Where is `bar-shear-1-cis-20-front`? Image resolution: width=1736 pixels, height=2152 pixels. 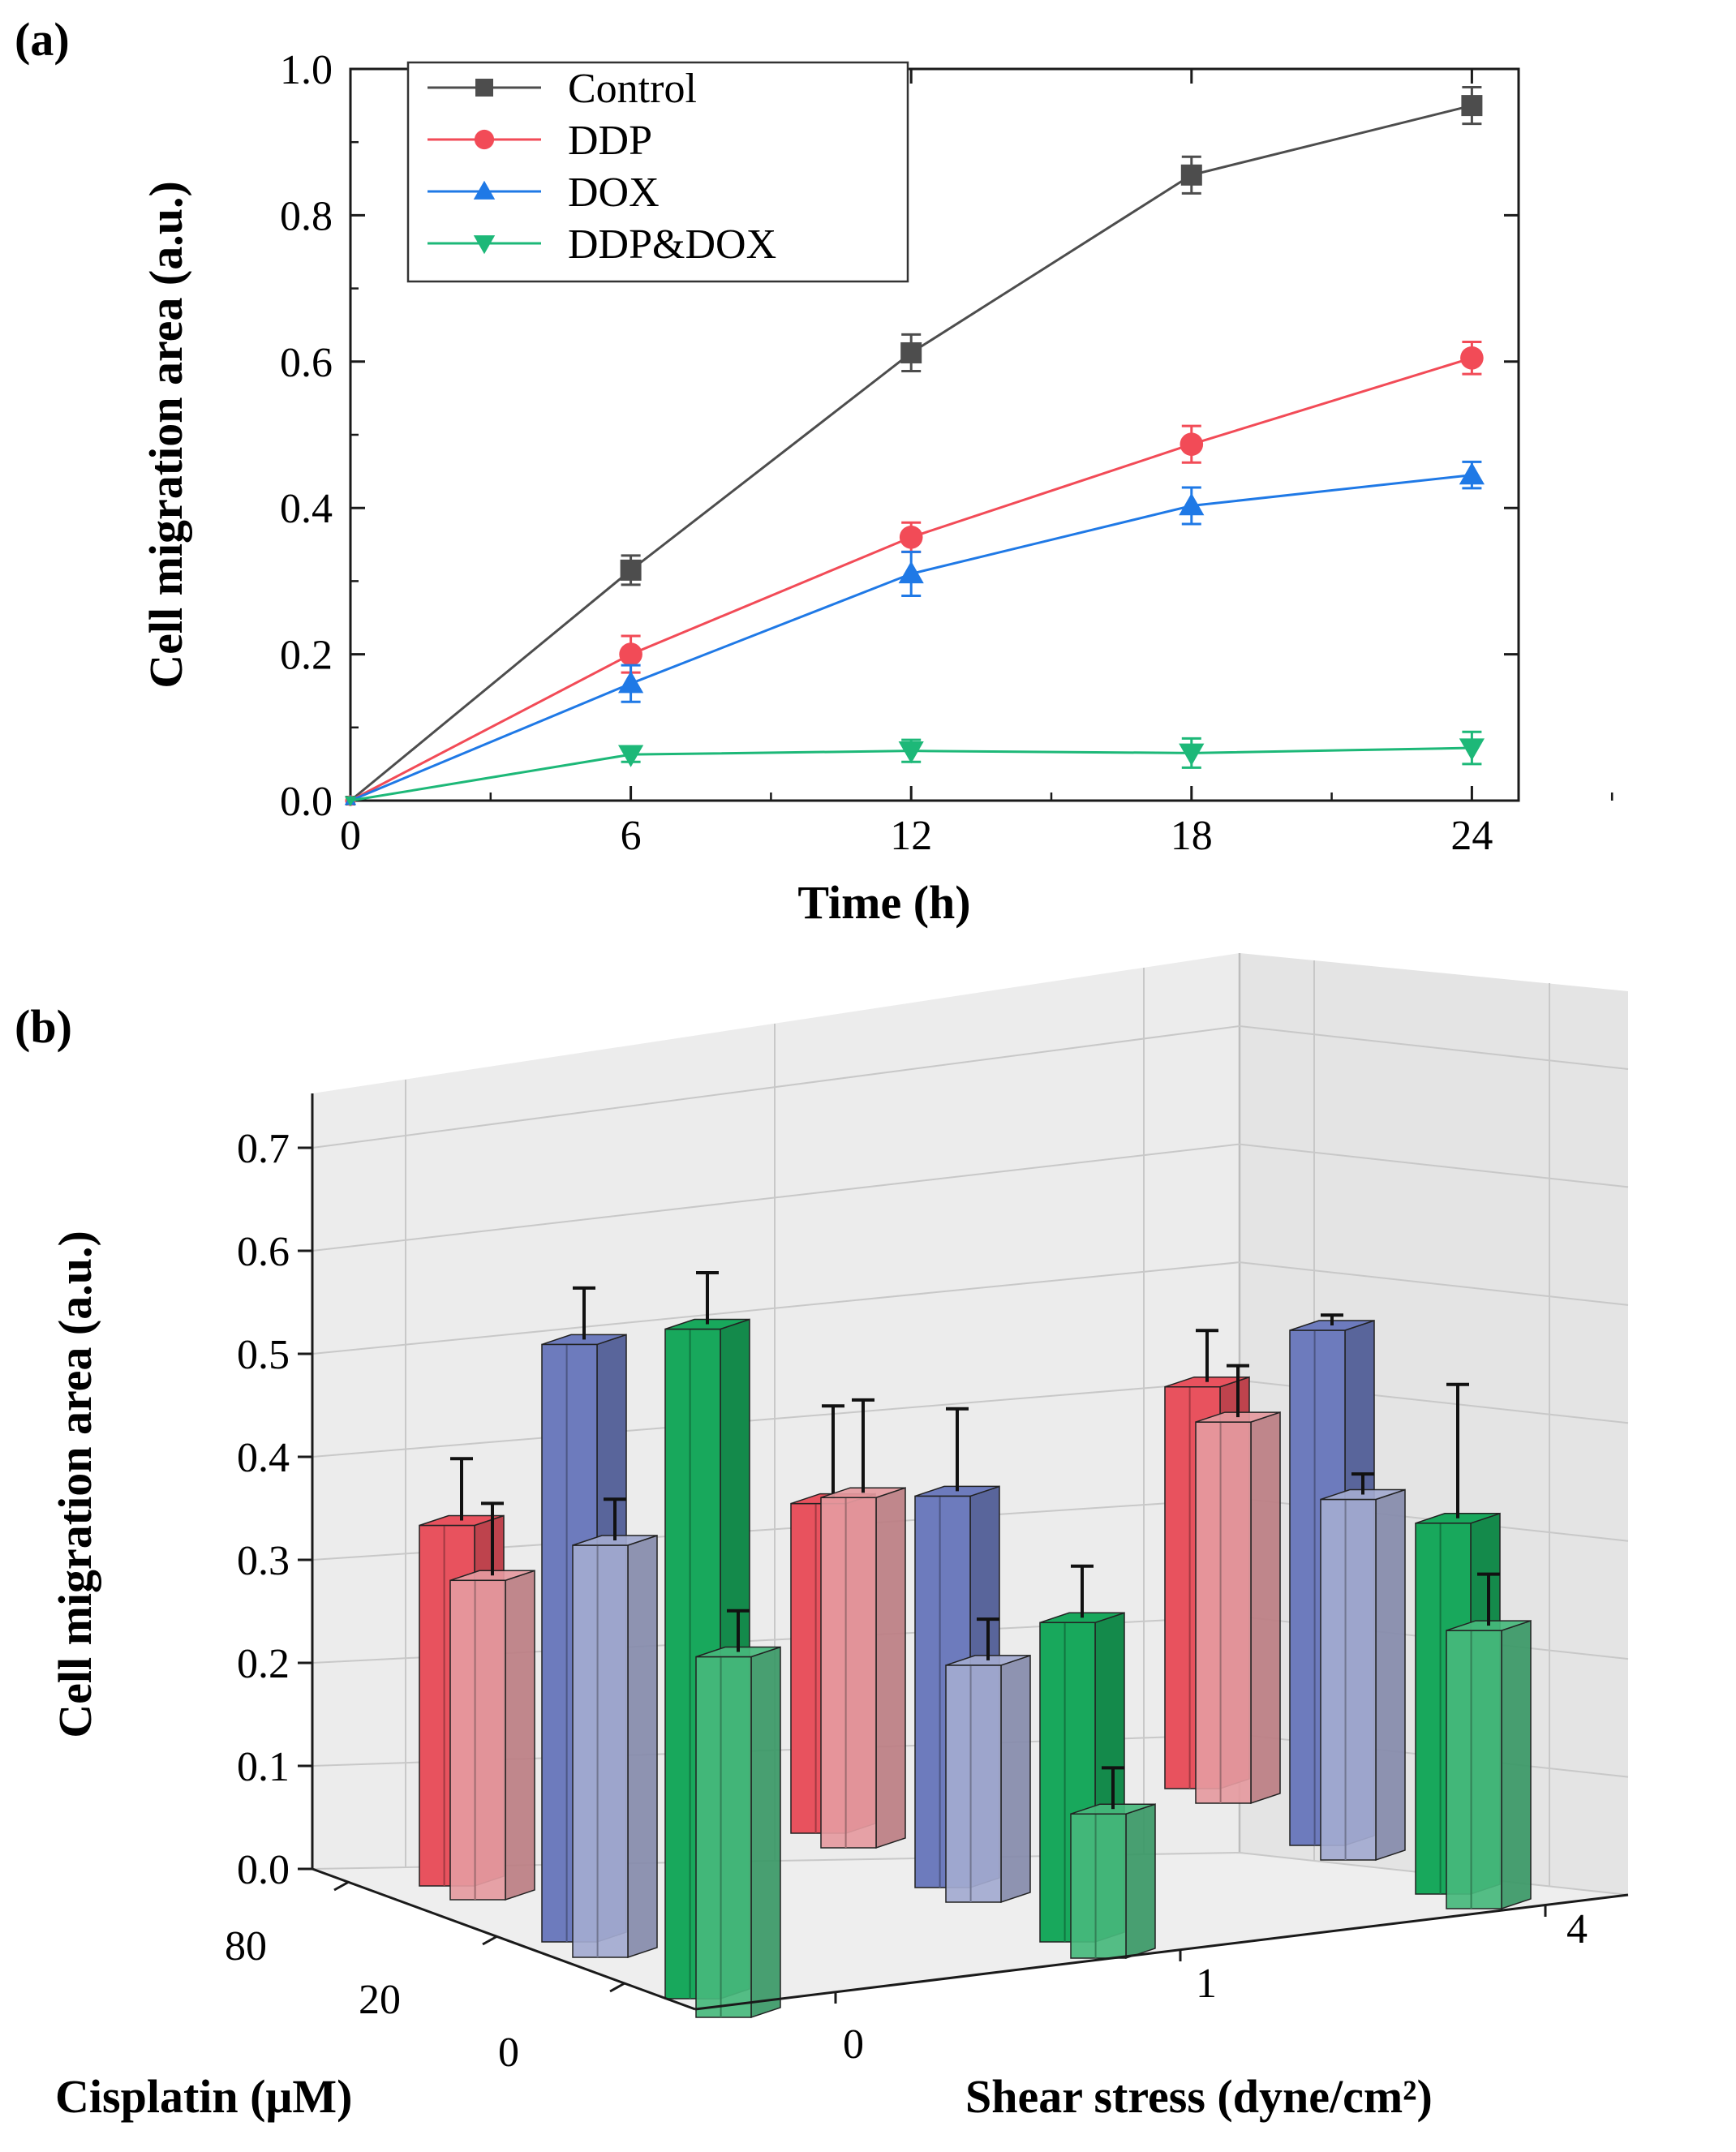 bar-shear-1-cis-20-front is located at coordinates (988, 1760).